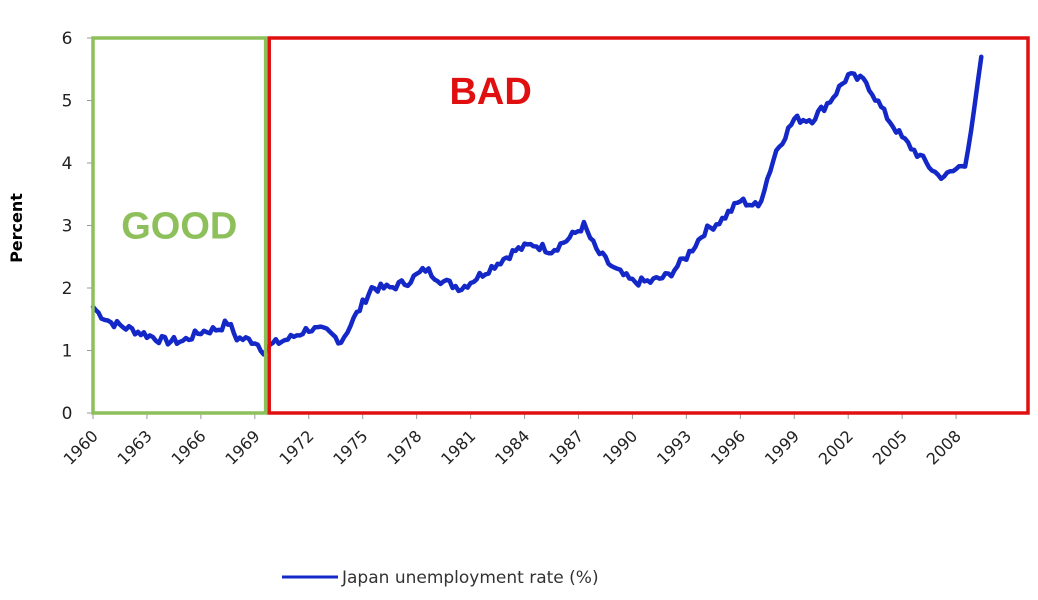 This screenshot has height=600, width=1038. I want to click on y-axis-label: Percent, so click(16, 228).